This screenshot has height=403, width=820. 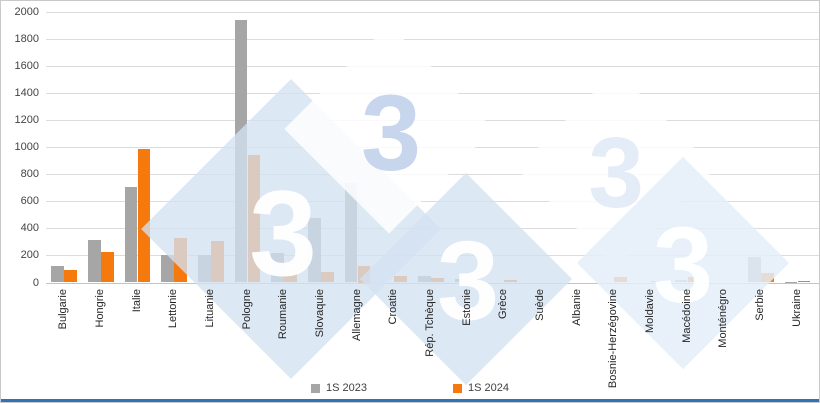 I want to click on footer-brand-strip, so click(x=410, y=400).